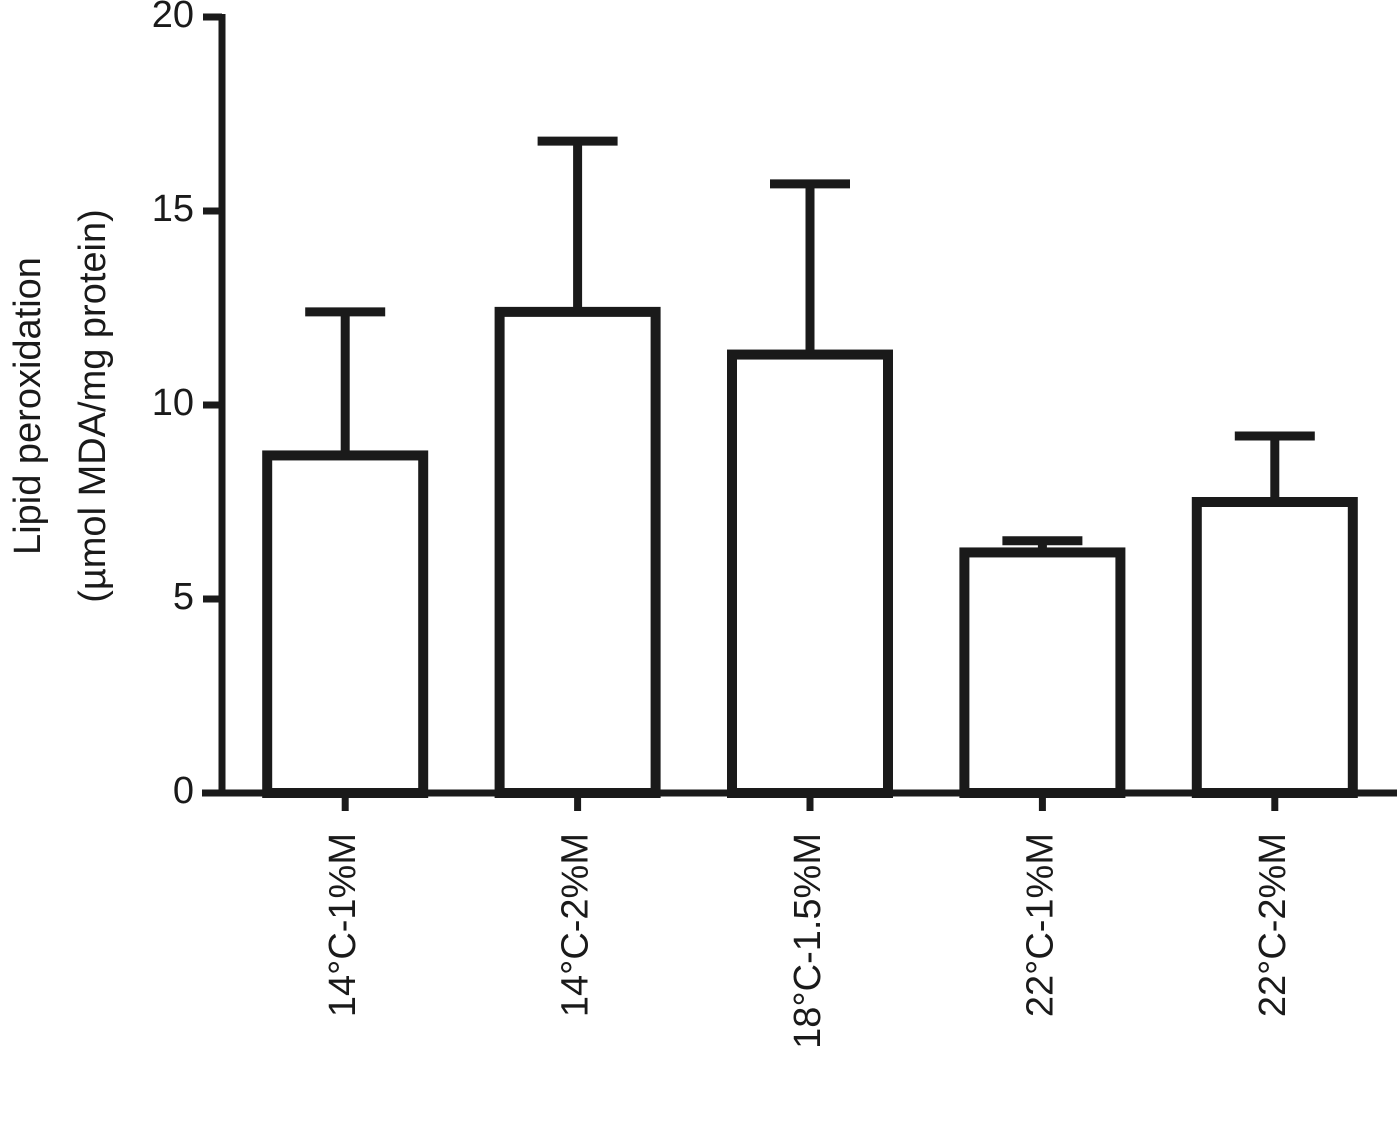  I want to click on y-tick-label: 10, so click(173, 403).